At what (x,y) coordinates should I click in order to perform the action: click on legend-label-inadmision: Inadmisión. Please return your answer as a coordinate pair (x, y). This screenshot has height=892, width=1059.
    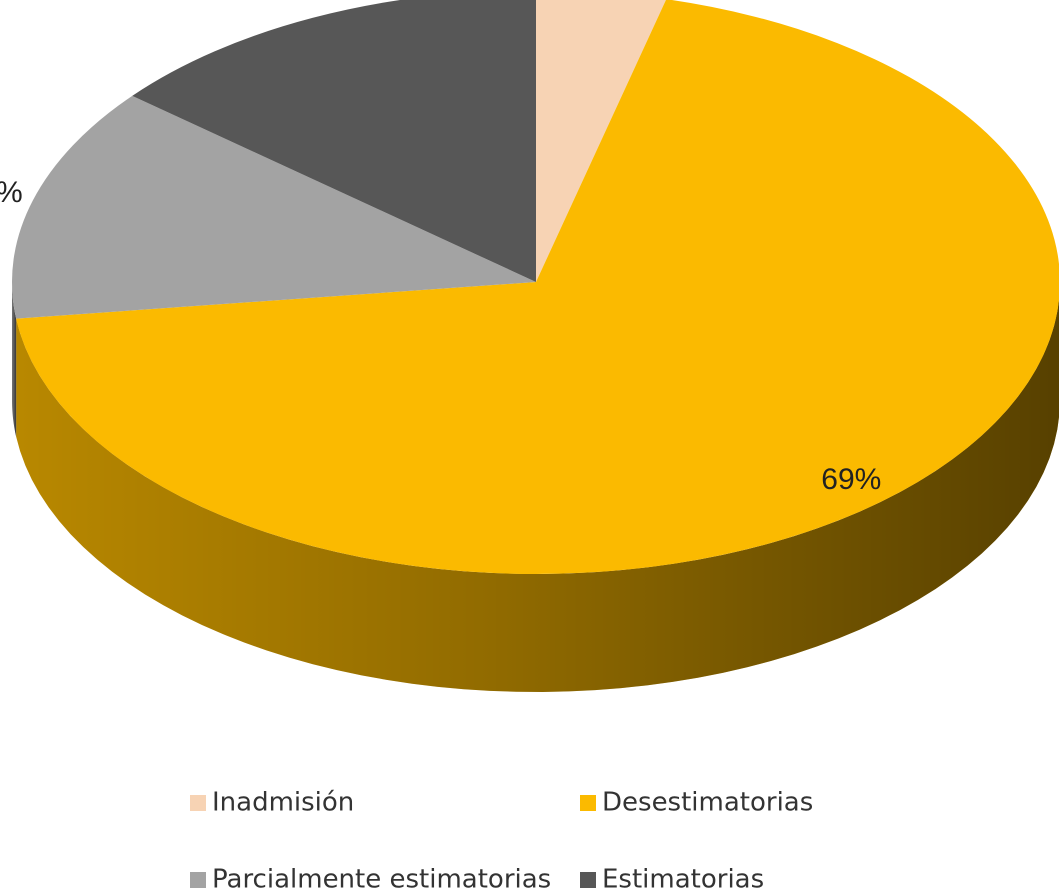
    Looking at the image, I should click on (283, 803).